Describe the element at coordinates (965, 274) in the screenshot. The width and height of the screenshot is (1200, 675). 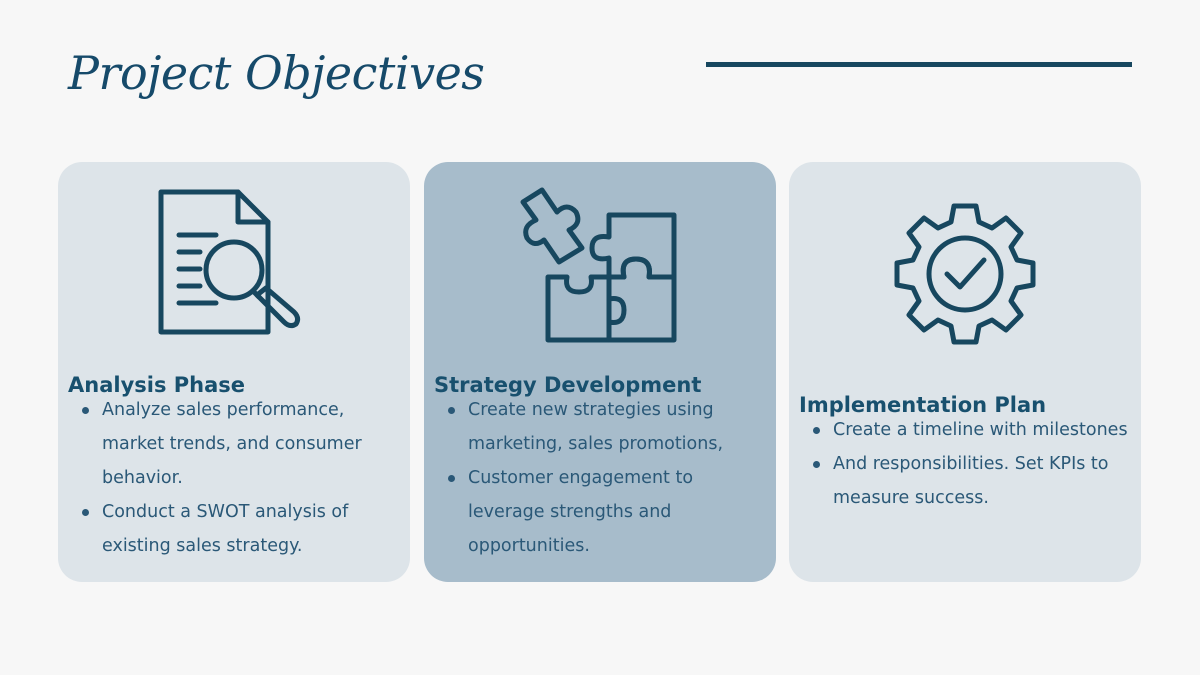
I see `gear-check-icon` at that location.